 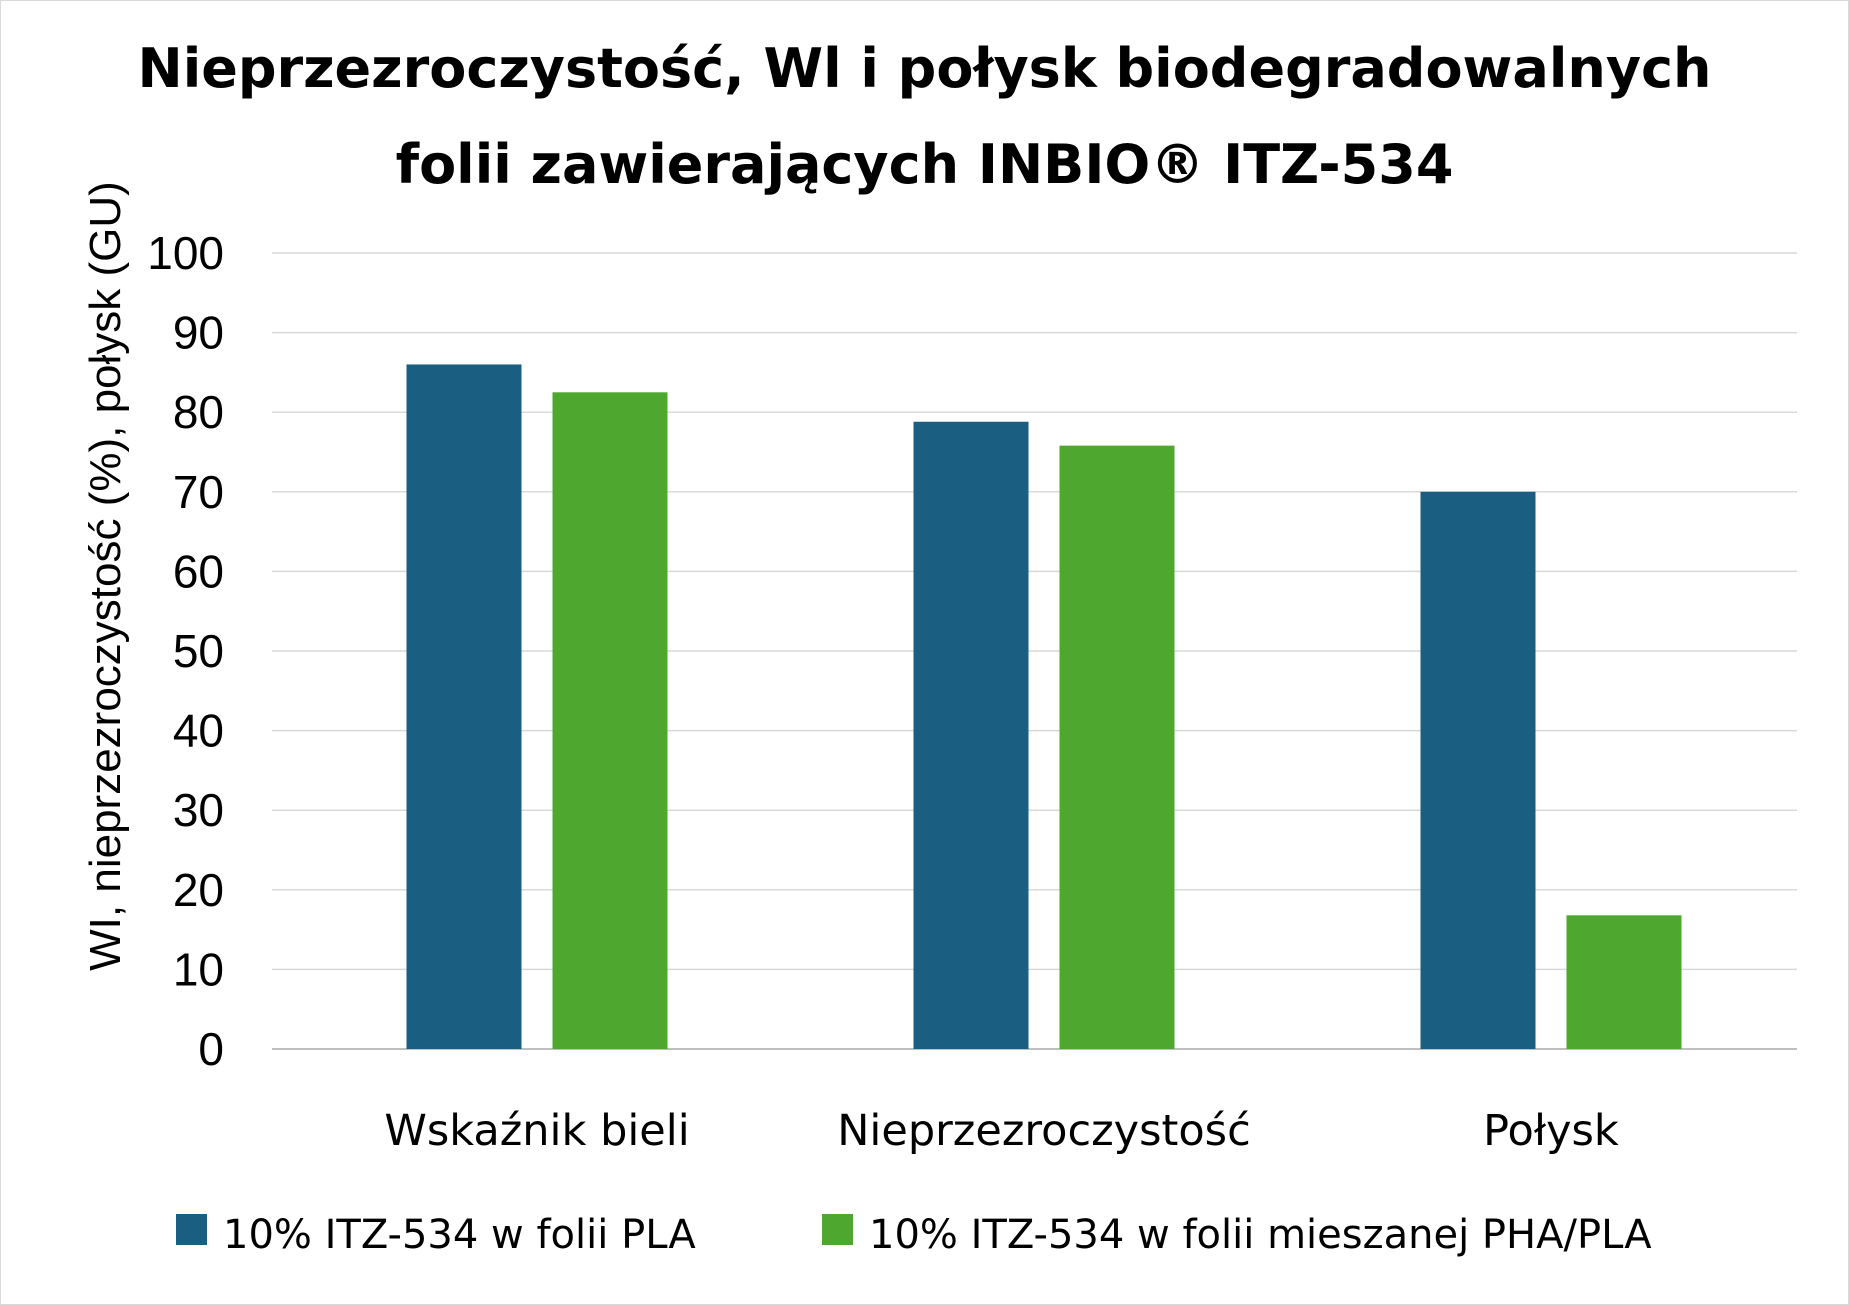 What do you see at coordinates (198, 651) in the screenshot?
I see `y-tick-label-50: 50` at bounding box center [198, 651].